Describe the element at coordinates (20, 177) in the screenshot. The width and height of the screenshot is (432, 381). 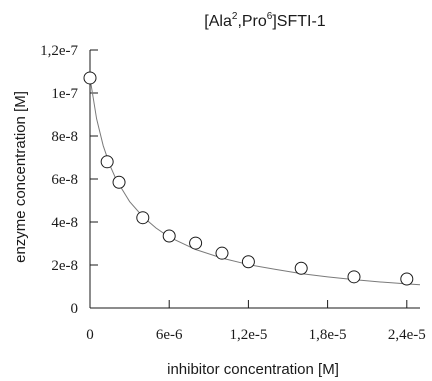
I see `y-axis-label: enzyme concentration [M]` at that location.